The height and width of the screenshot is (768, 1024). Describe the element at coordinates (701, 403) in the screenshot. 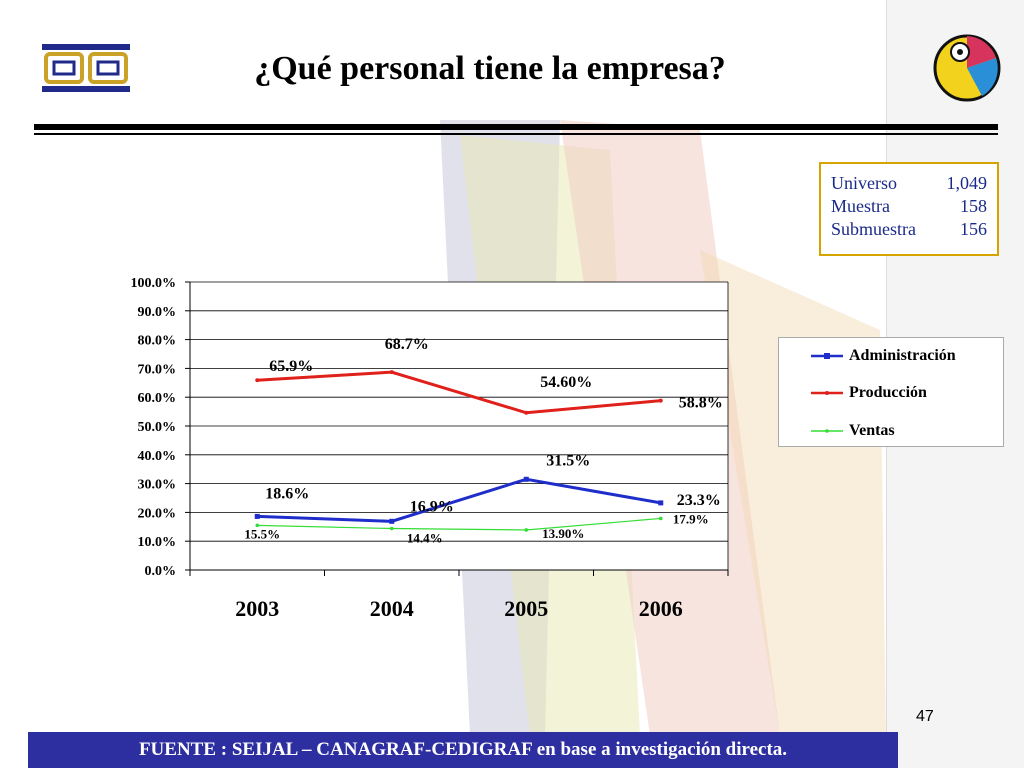

I see `data-label-produccion: 58.8%` at that location.